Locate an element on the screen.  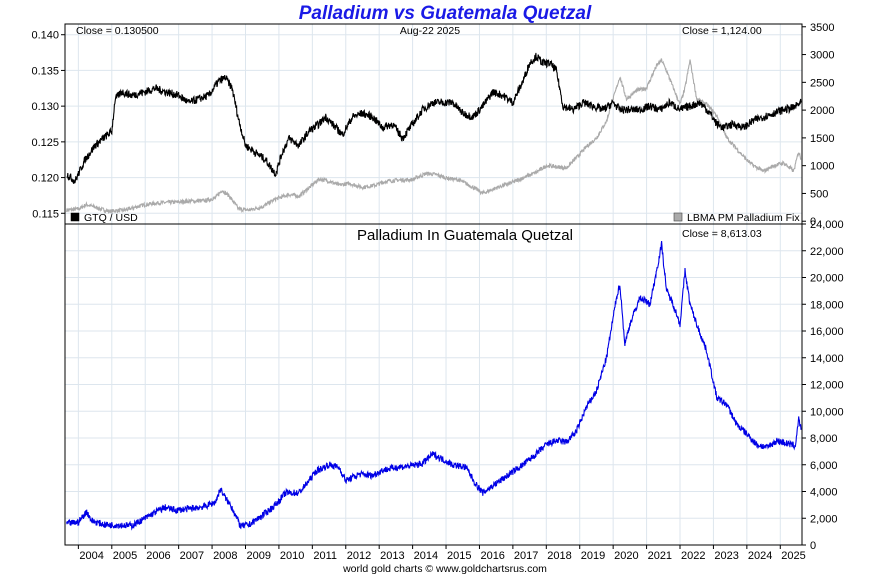
bottom-close-right: Close = 8,613.03 is located at coordinates (722, 234).